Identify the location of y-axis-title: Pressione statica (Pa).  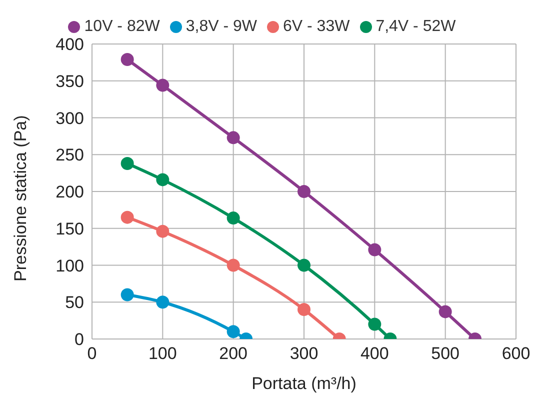
(20, 198).